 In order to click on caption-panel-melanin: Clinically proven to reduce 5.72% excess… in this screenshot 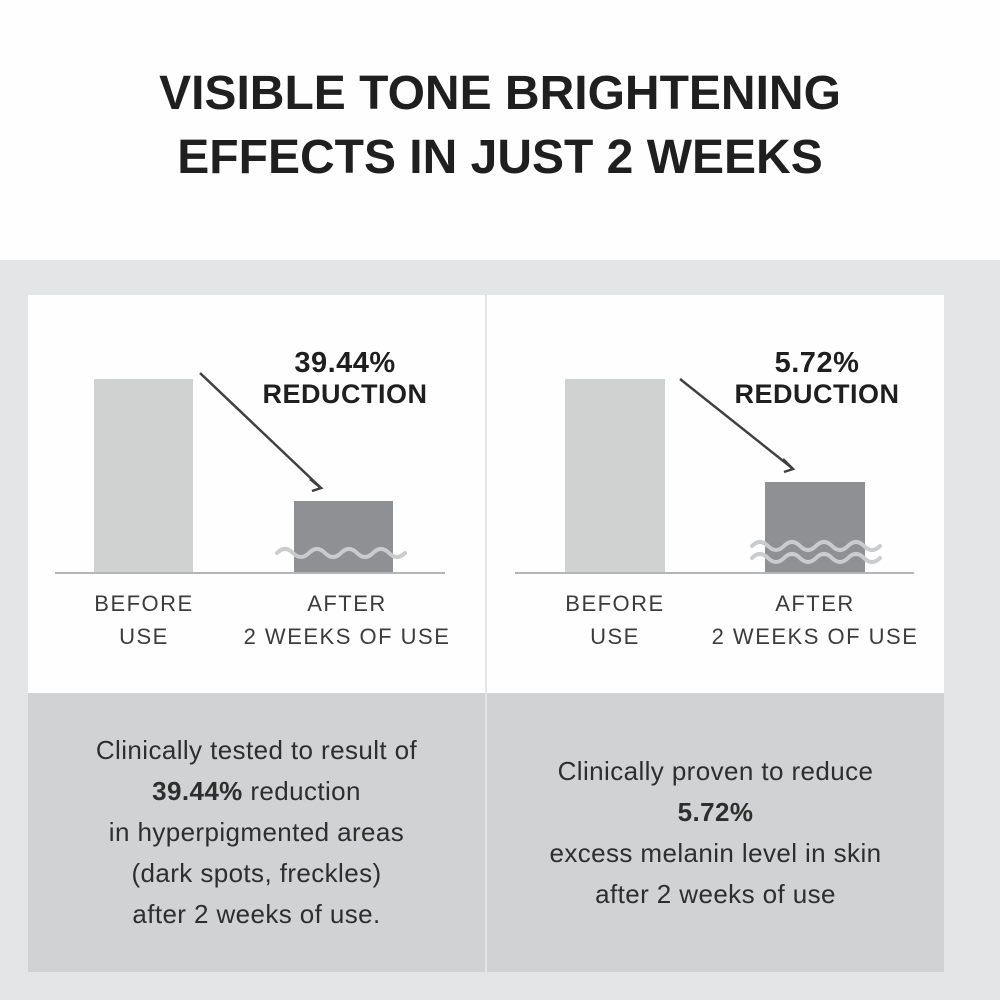, I will do `click(715, 832)`.